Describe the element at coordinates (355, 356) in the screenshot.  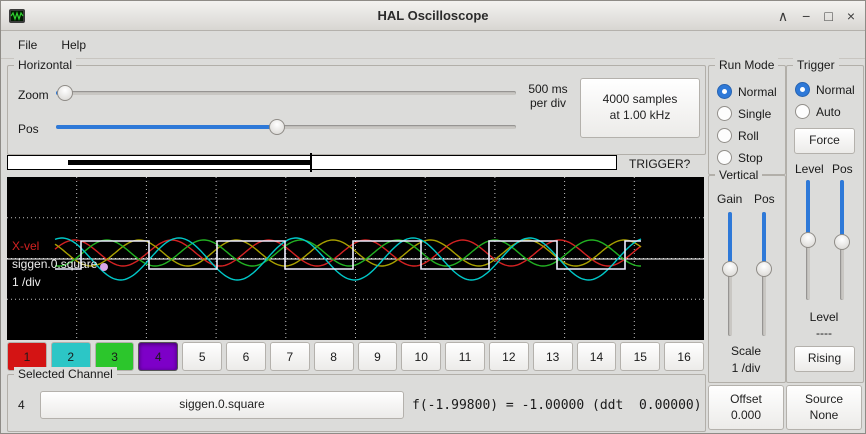
I see `channel-button-row: 1 2 3 4 5 6 7 8 9 10 11 12 13 14 15 16` at that location.